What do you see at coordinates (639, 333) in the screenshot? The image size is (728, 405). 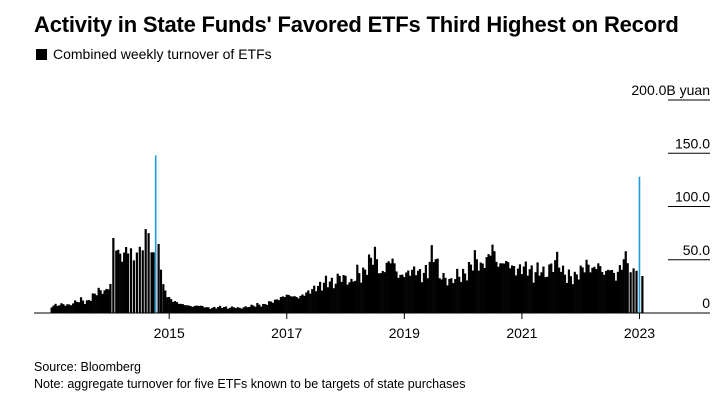 I see `x-tick-label: 2023` at bounding box center [639, 333].